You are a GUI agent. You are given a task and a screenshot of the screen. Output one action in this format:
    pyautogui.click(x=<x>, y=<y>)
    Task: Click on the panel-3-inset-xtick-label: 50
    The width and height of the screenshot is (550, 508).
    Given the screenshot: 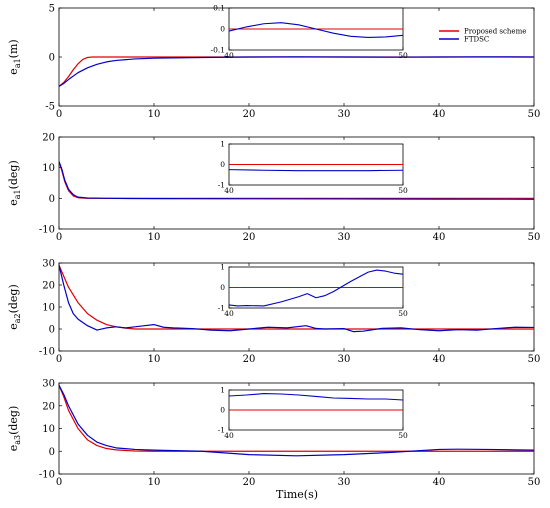 What is the action you would take?
    pyautogui.click(x=403, y=313)
    